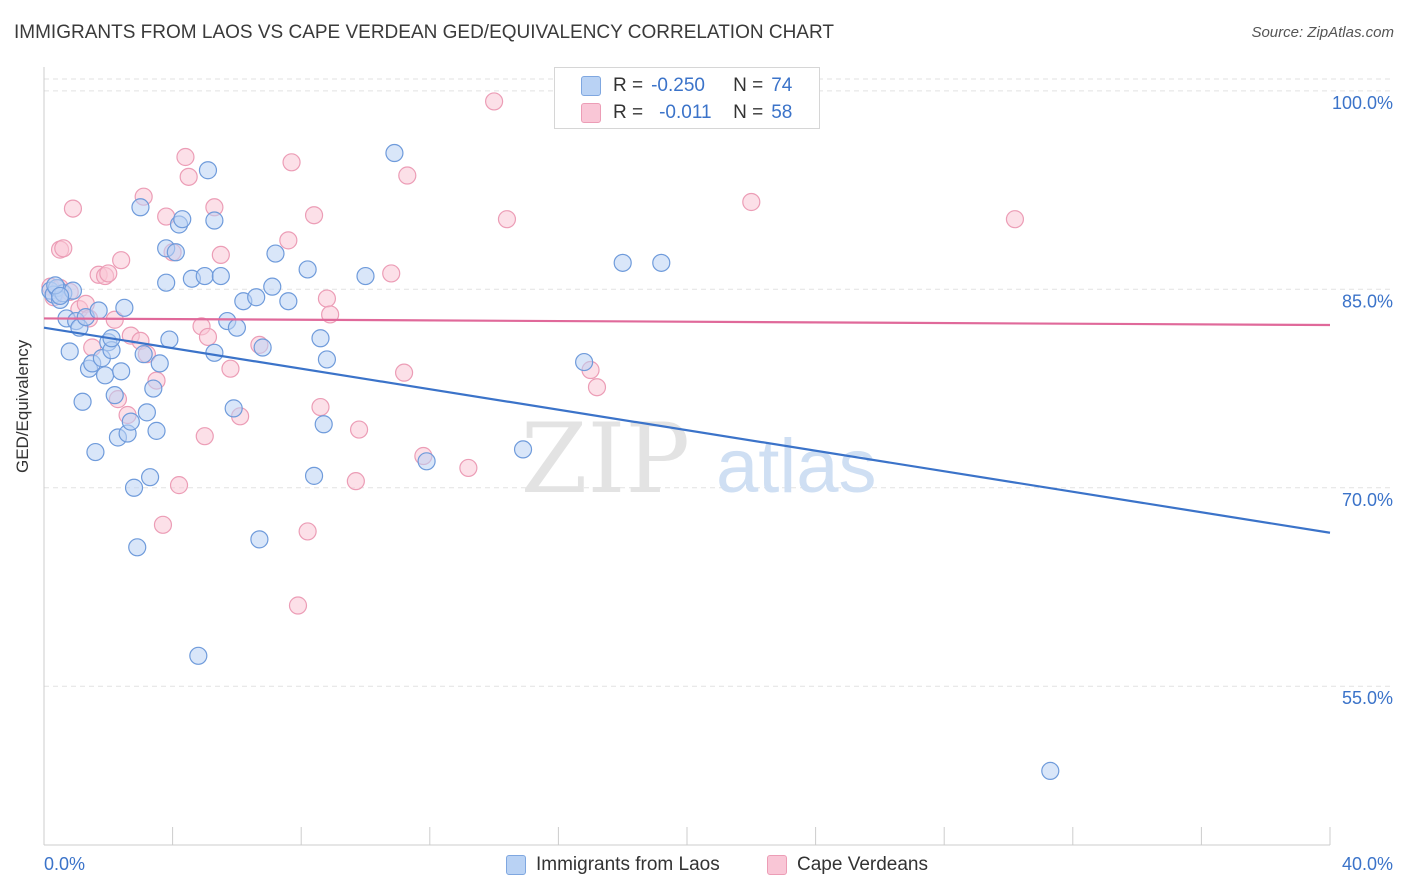  I want to click on legend-row-laos: R = -0.250 N = 74, so click(686, 86).